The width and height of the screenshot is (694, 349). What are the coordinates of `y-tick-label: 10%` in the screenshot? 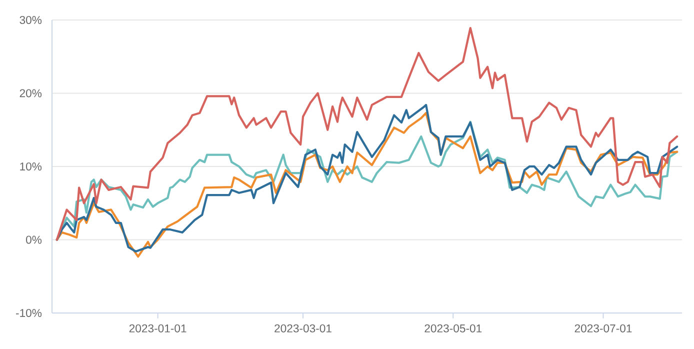 It's located at (31, 166).